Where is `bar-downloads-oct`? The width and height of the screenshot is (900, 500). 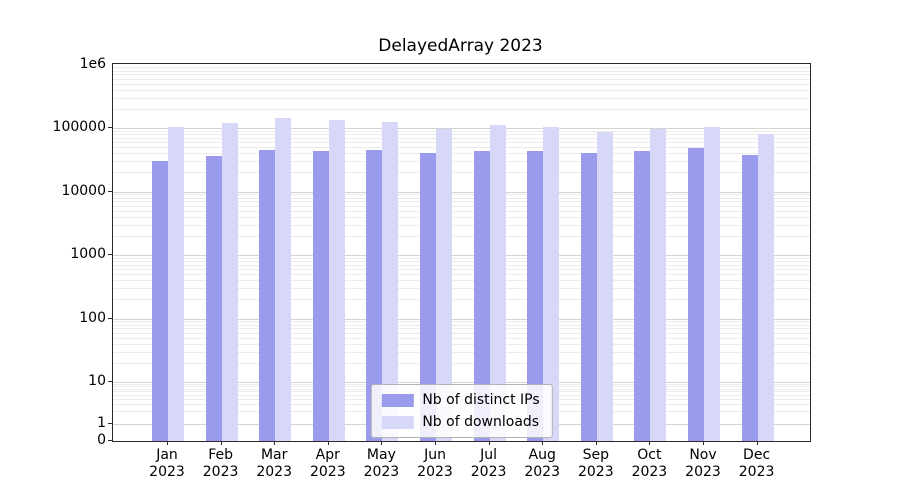 bar-downloads-oct is located at coordinates (658, 284).